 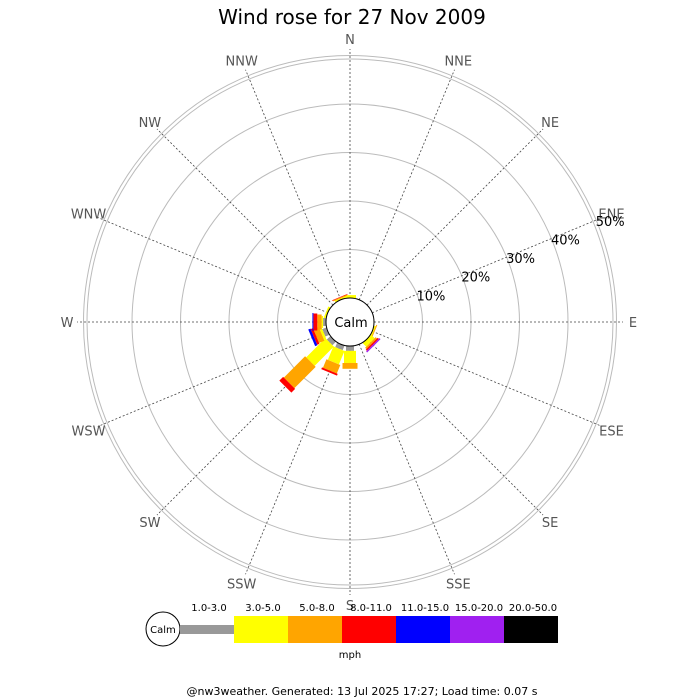 I want to click on bar-sw-5.0-8.0, so click(x=299, y=372).